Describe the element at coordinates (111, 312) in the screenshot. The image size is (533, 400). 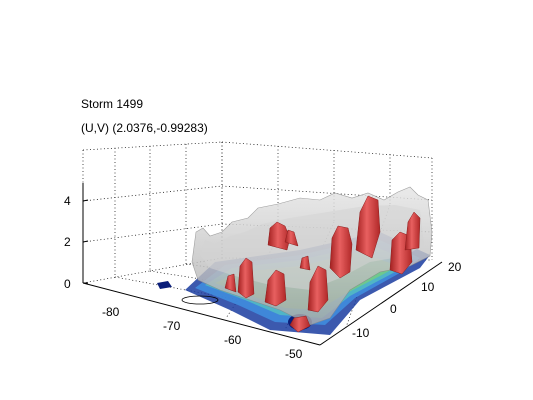
I see `x-tick-label: -80` at that location.